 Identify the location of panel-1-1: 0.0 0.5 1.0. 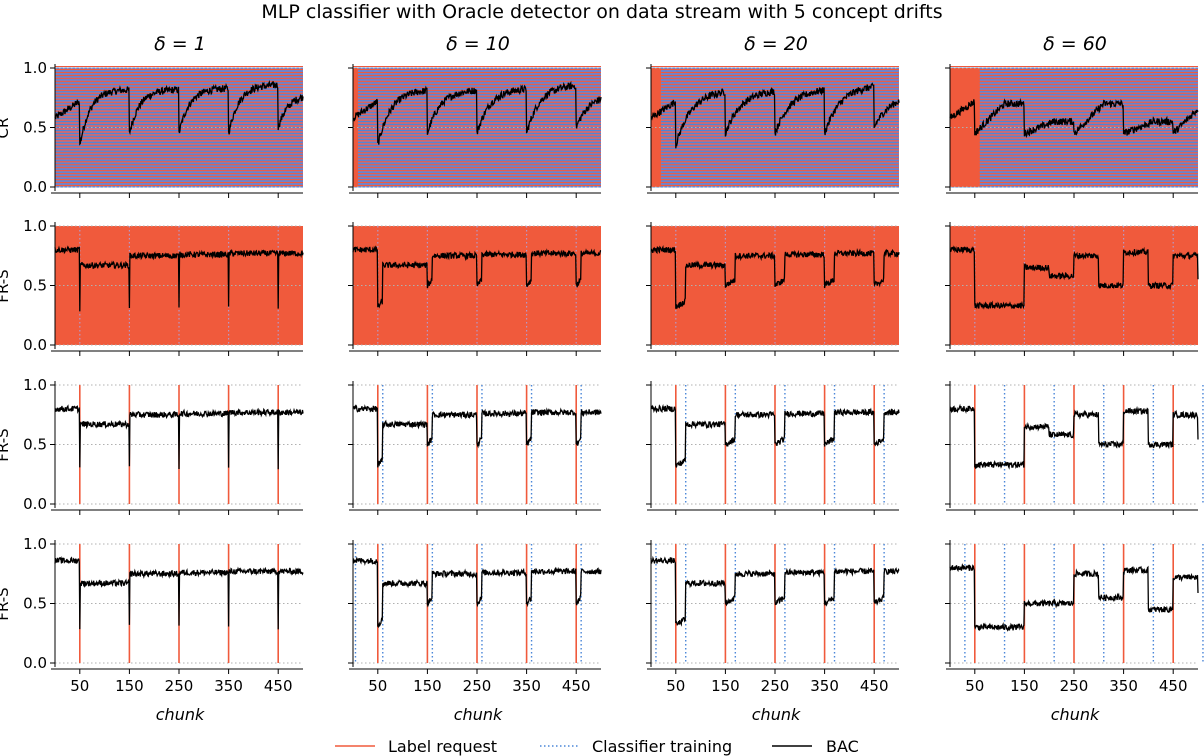
(163, 128).